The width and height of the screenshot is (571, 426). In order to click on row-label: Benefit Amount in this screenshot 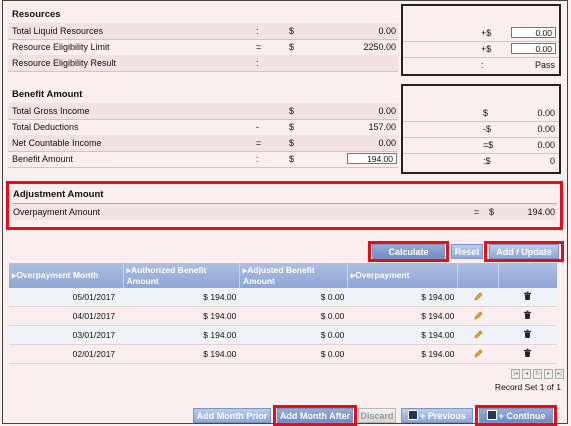, I will do `click(43, 159)`.